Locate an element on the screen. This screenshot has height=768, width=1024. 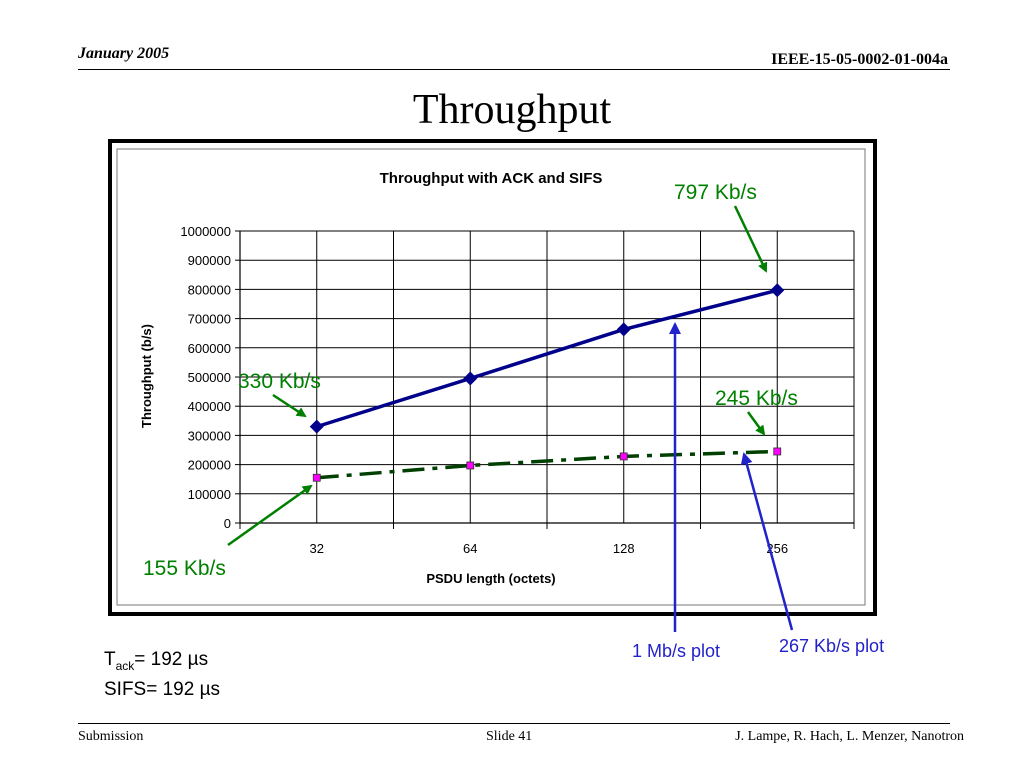
y-tick-label: 700000 is located at coordinates (209, 319).